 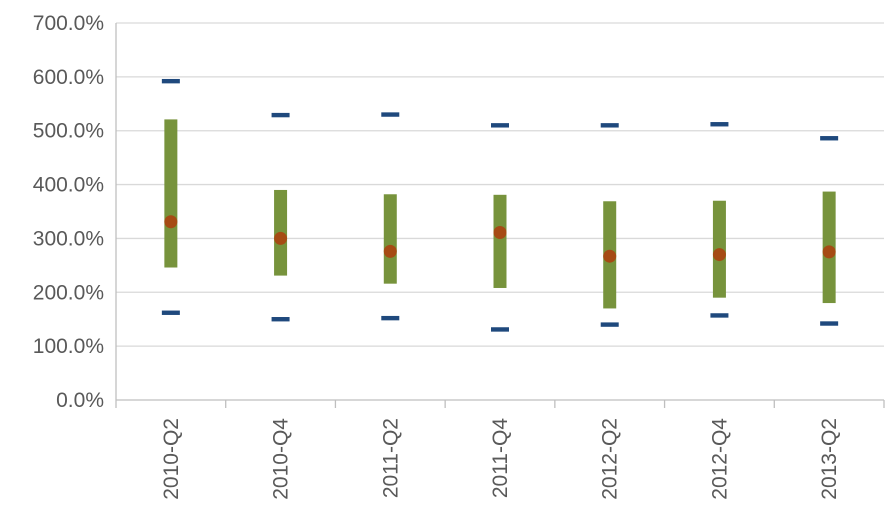 I want to click on x-tick-label: 2011-Q2, so click(x=390, y=458).